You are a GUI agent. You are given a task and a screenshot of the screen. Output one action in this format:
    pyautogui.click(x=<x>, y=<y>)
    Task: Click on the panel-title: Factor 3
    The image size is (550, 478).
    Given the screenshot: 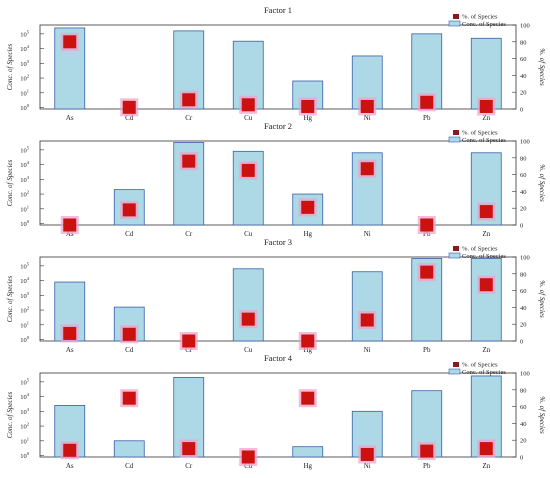 What is the action you would take?
    pyautogui.click(x=278, y=242)
    